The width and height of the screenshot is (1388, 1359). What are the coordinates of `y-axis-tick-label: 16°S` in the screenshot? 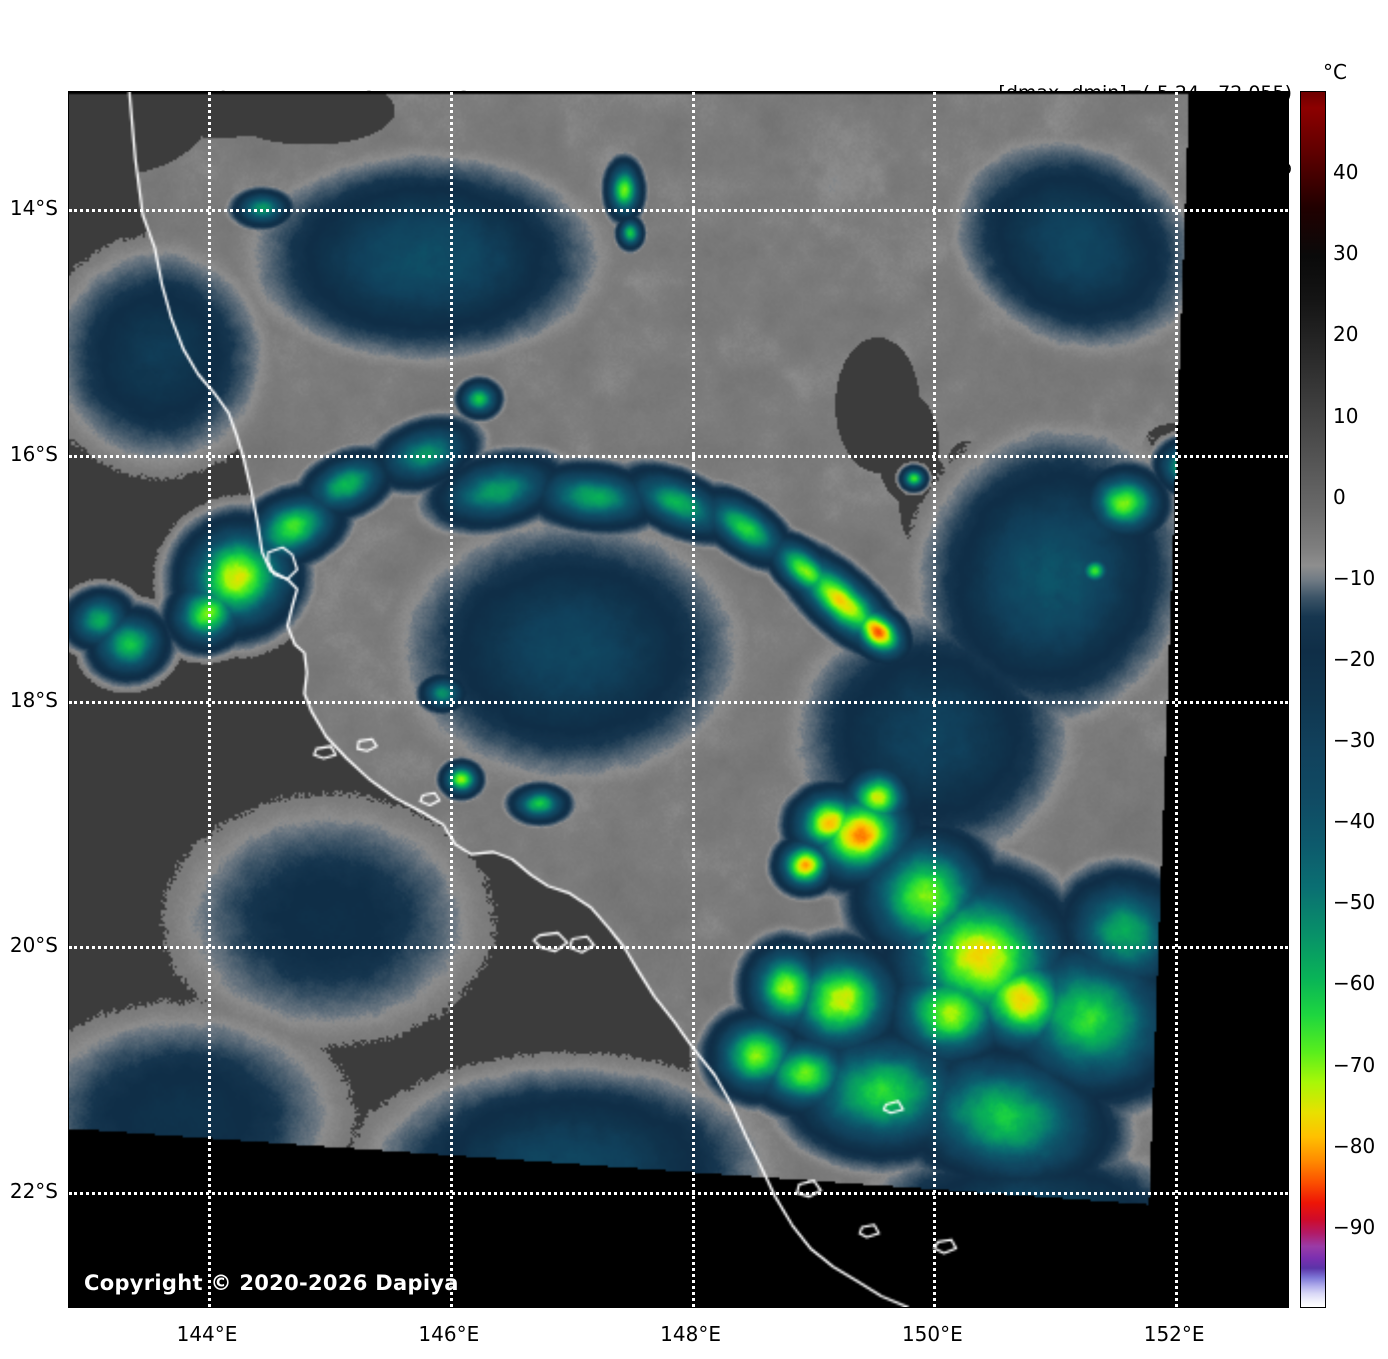 It's located at (33, 453).